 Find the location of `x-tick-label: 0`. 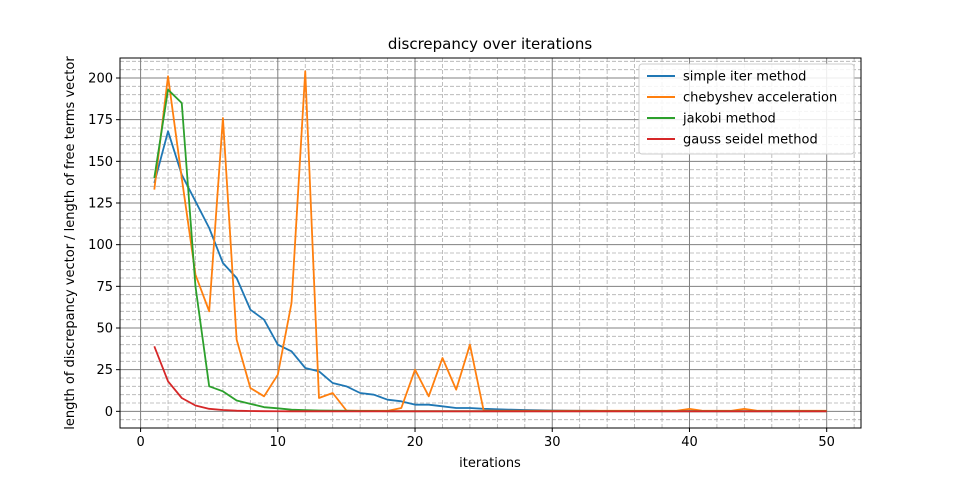

x-tick-label: 0 is located at coordinates (140, 442).